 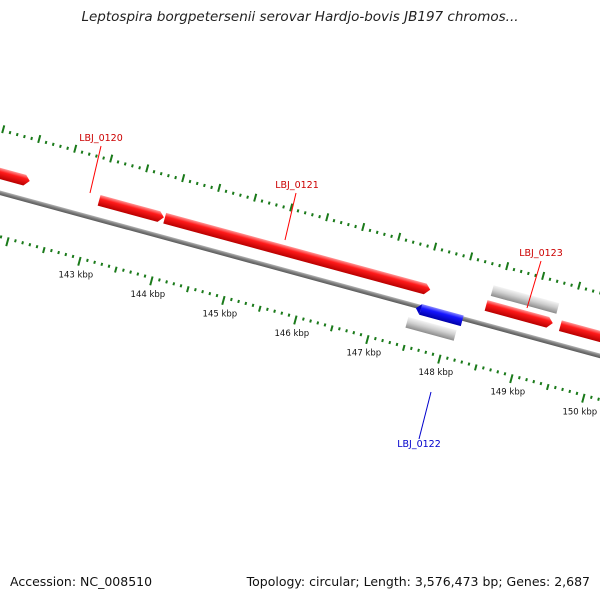 I want to click on scale-label: 143 kbp, so click(x=76, y=275).